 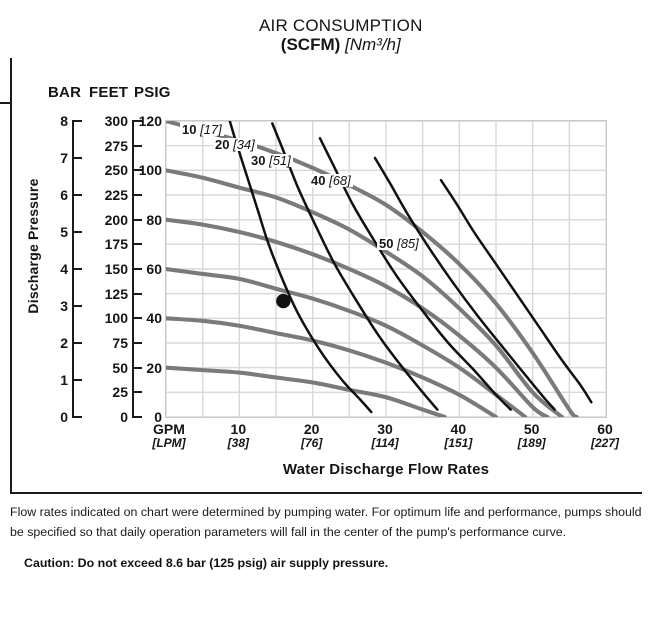 I want to click on air-consumption-legend-box: AIR CONSUMPTION (SCFM) [Nm³/h], so click(x=341, y=36).